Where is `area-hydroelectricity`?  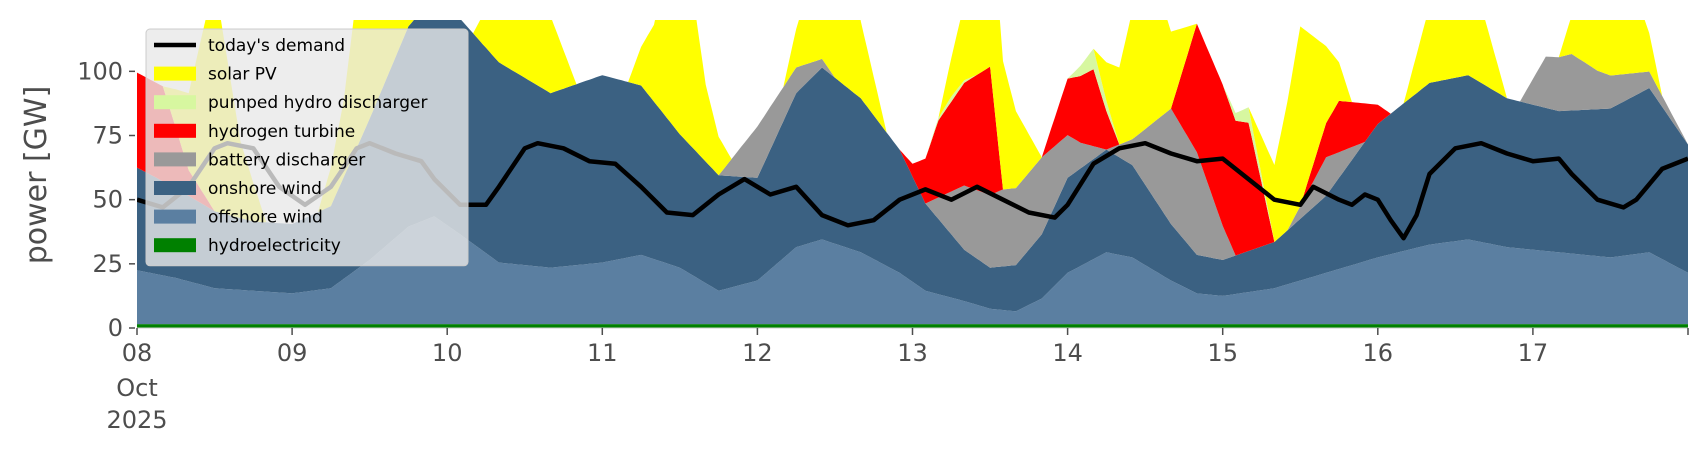 area-hydroelectricity is located at coordinates (912, 326).